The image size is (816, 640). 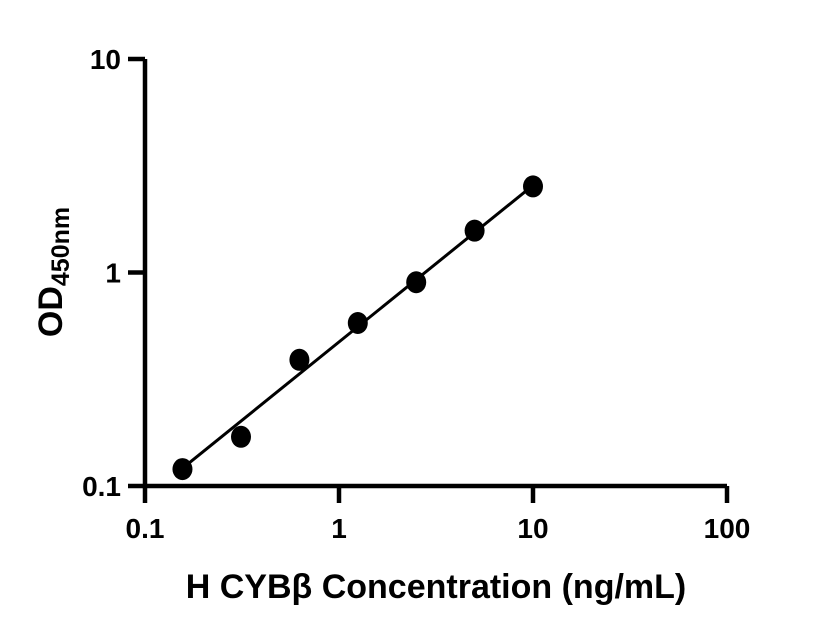 What do you see at coordinates (532, 528) in the screenshot?
I see `x-axis-tick-label: 10` at bounding box center [532, 528].